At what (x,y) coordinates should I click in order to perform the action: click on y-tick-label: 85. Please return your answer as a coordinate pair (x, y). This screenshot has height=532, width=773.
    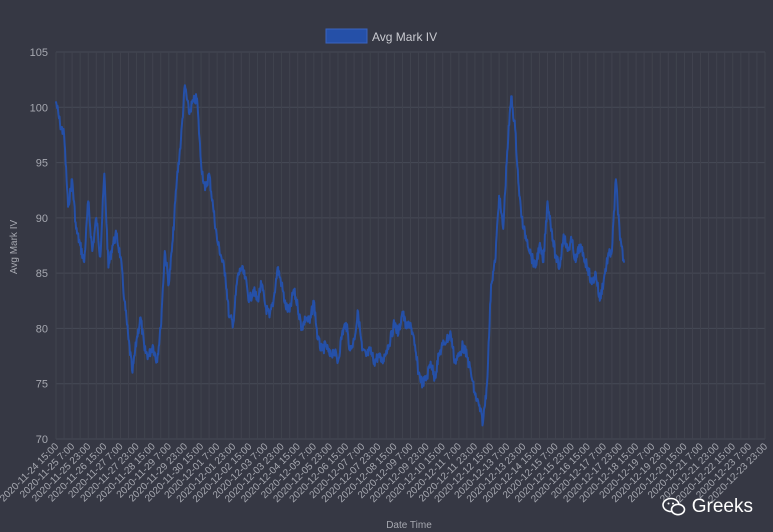
    Looking at the image, I should click on (42, 274).